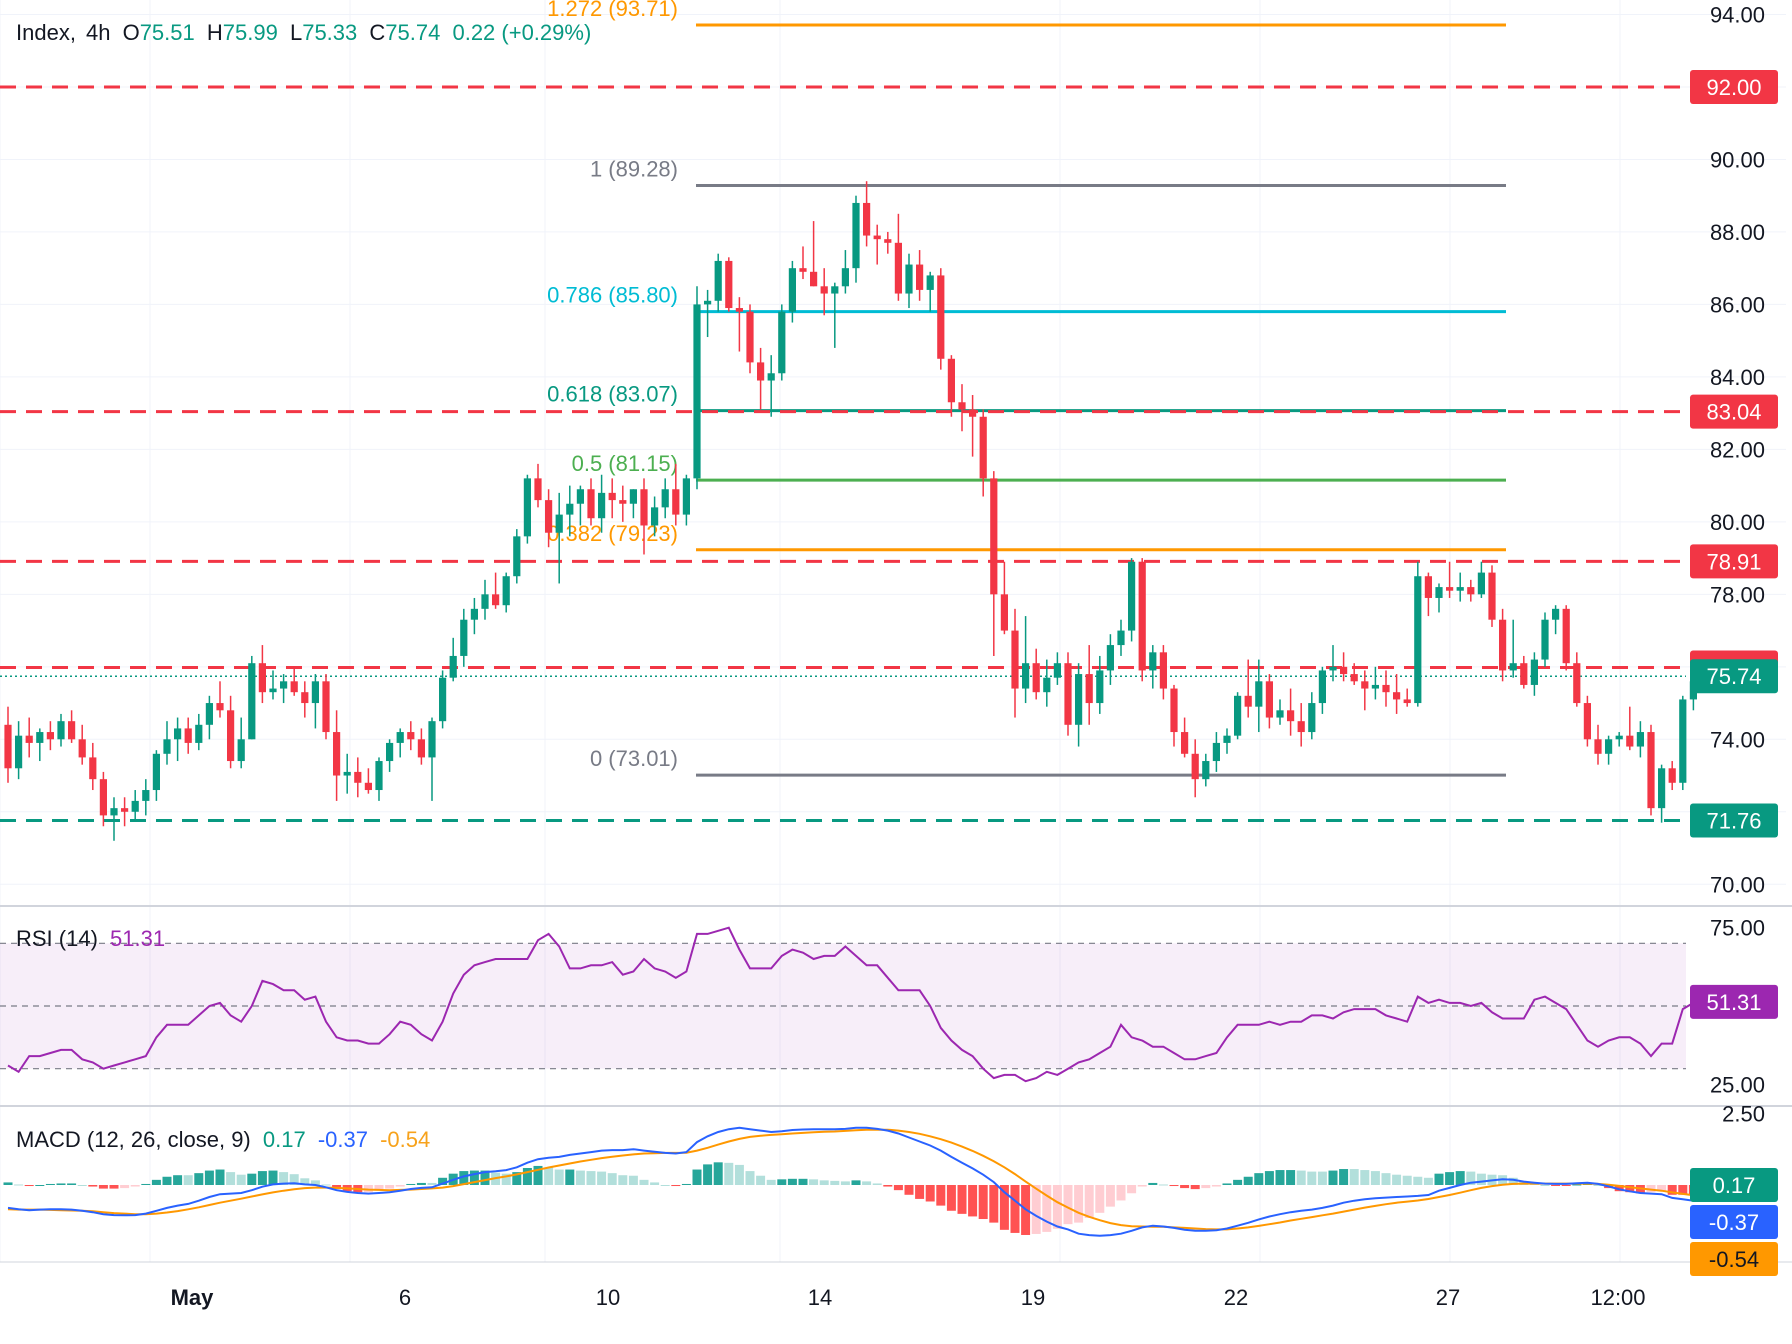 This screenshot has width=1792, height=1344. Describe the element at coordinates (193, 1297) in the screenshot. I see `time-tick: May` at that location.